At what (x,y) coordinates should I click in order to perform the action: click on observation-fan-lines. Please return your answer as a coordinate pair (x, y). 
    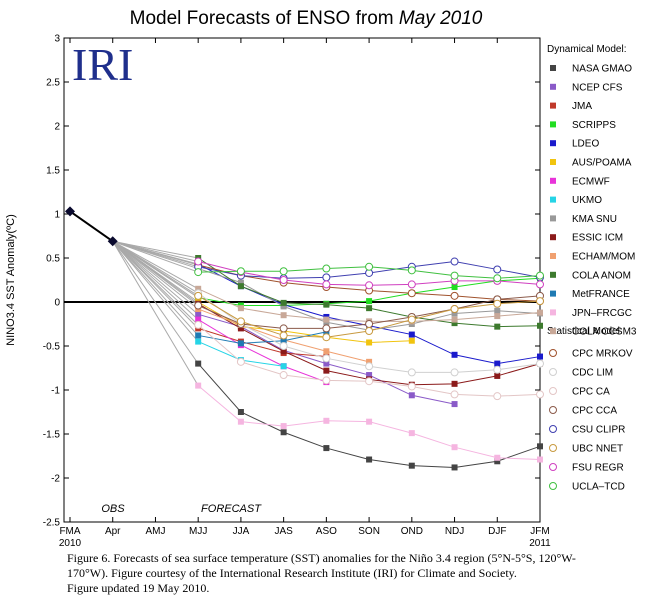
    Looking at the image, I should click on (155, 313).